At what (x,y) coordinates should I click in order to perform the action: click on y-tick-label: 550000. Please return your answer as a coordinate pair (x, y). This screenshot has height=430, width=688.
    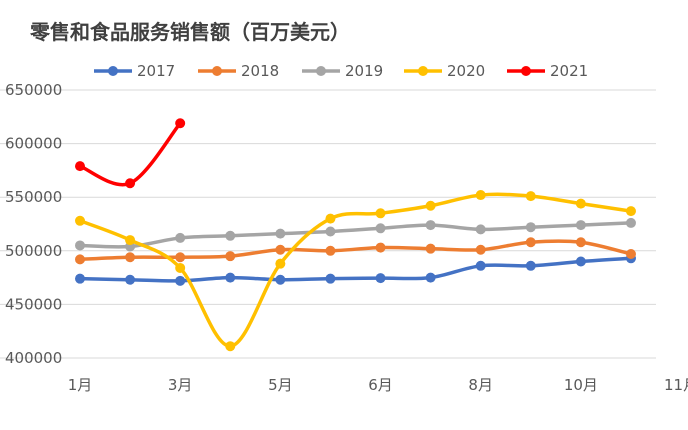
    Looking at the image, I should click on (33, 197).